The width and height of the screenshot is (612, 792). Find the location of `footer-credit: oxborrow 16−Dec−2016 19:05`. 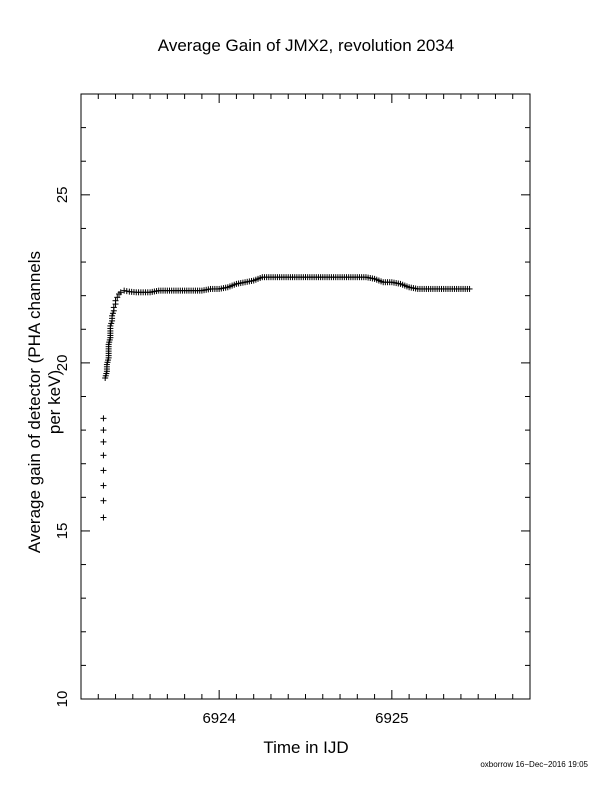

footer-credit: oxborrow 16−Dec−2016 19:05 is located at coordinates (534, 764).